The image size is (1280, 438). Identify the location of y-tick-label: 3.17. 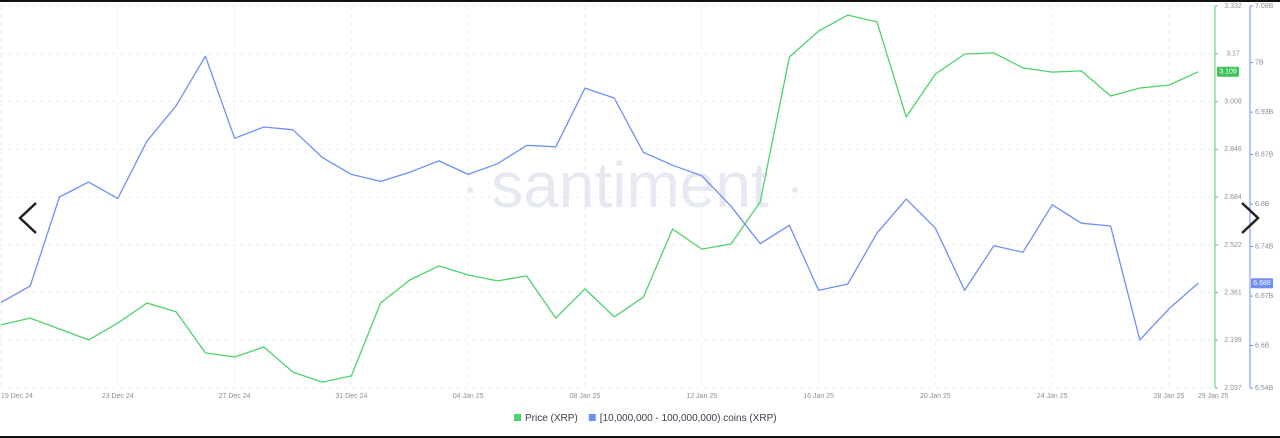
(1233, 54).